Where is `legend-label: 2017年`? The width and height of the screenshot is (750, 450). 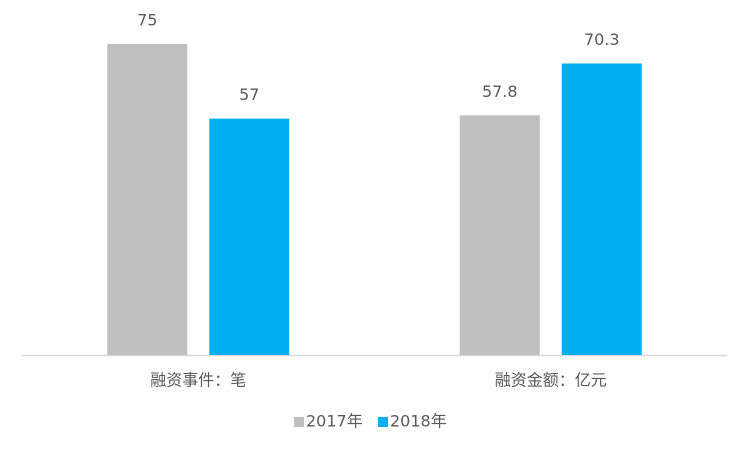
legend-label: 2017年 is located at coordinates (334, 421).